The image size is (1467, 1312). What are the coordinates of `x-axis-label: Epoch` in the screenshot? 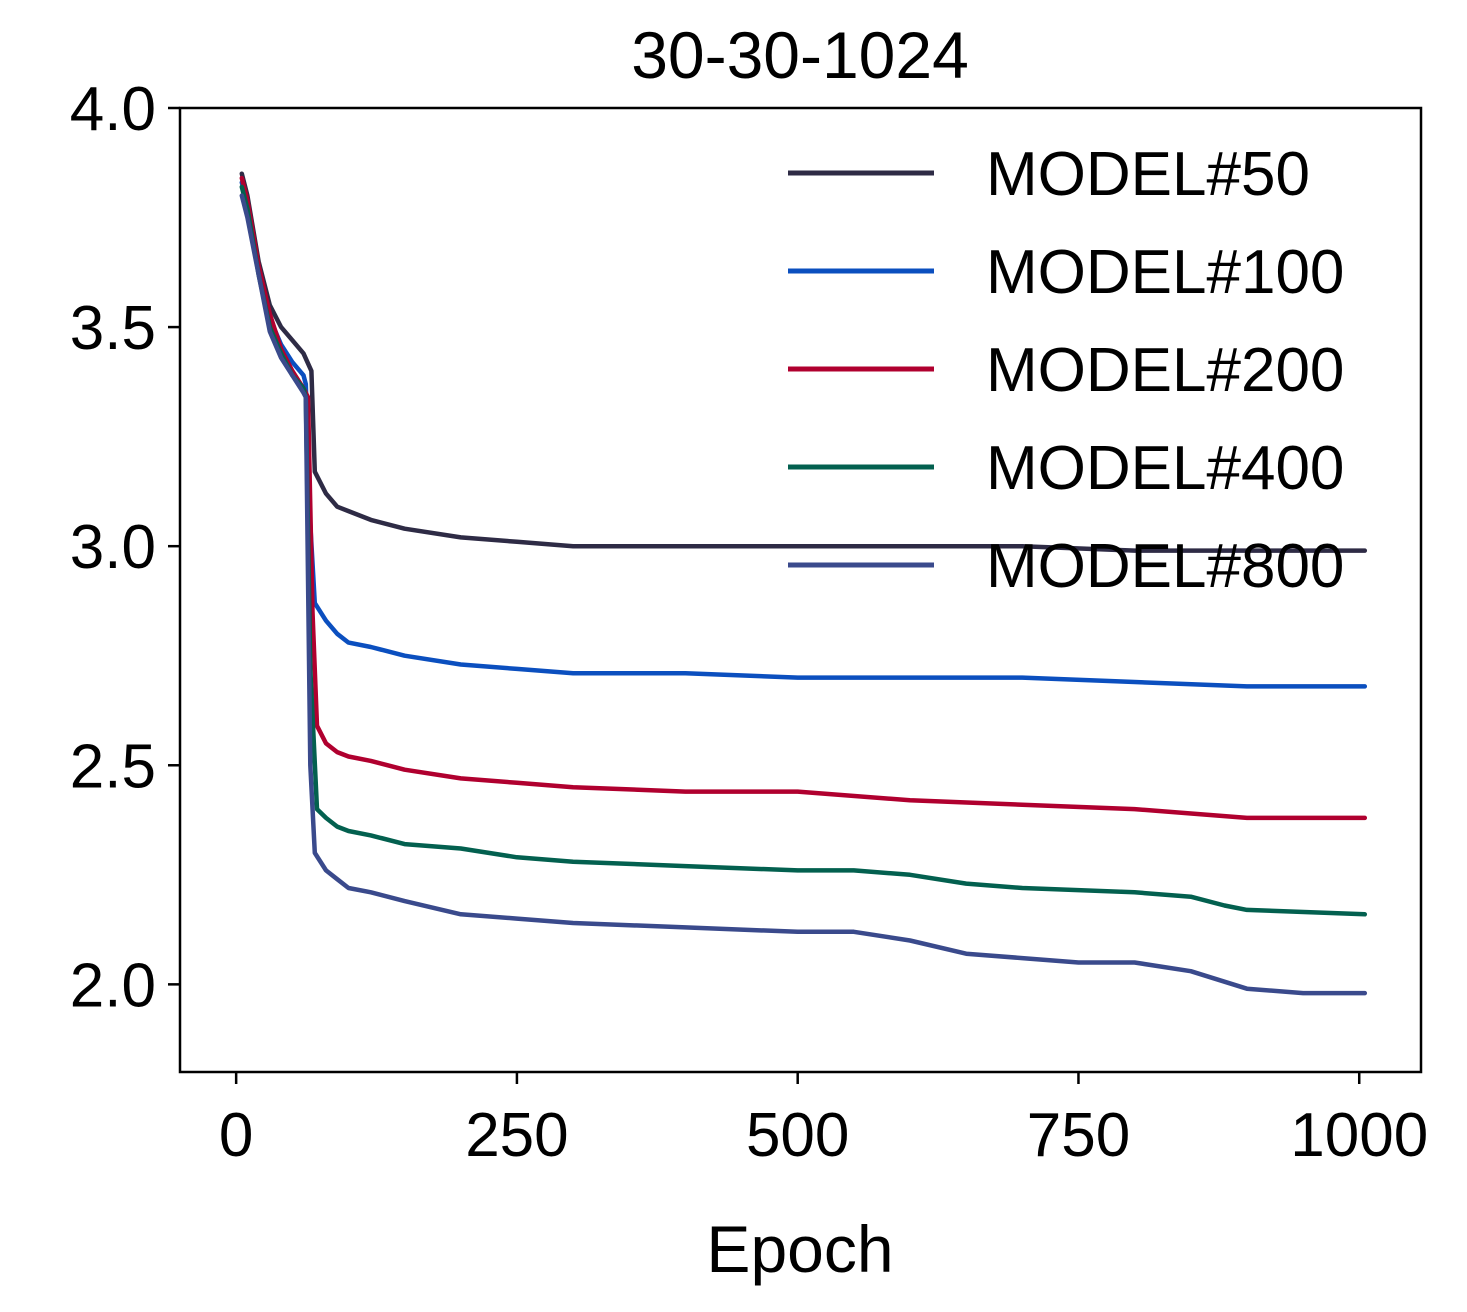 It's located at (799, 1249).